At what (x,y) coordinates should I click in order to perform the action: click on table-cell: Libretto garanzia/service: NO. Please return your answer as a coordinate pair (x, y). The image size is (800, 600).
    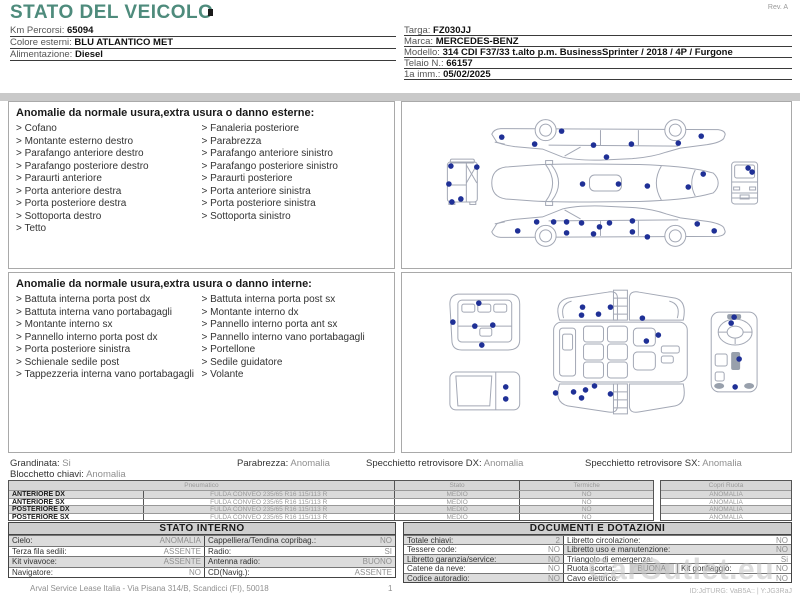
    Looking at the image, I should click on (484, 559).